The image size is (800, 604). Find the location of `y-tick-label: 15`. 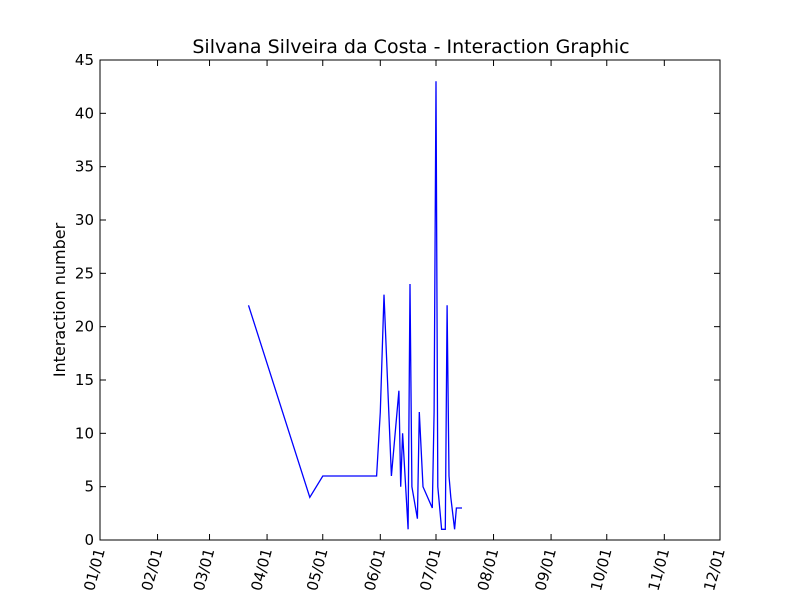

y-tick-label: 15 is located at coordinates (84, 380).